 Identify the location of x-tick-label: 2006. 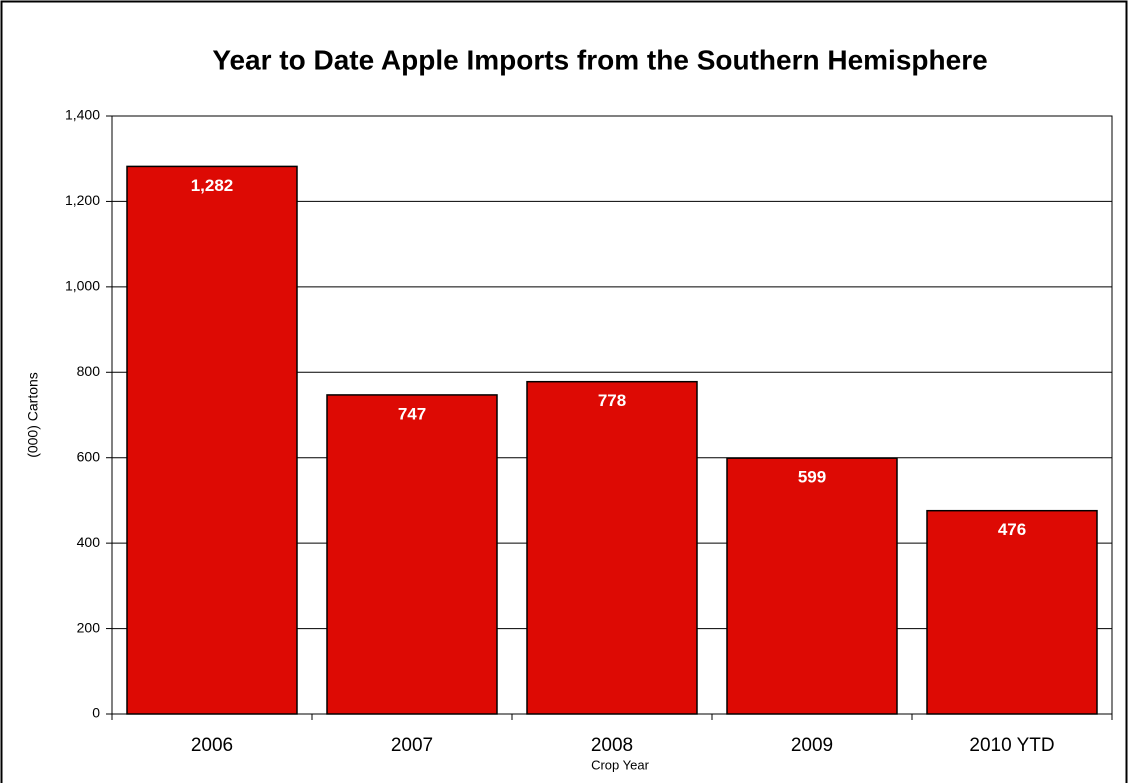
(212, 745).